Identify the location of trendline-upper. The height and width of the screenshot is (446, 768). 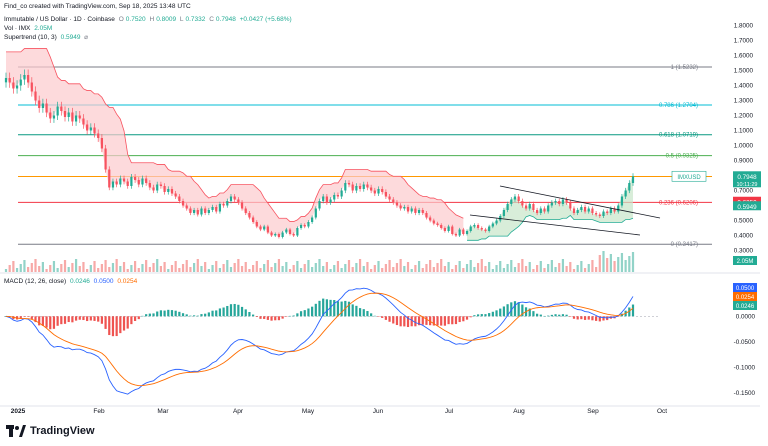
(580, 202).